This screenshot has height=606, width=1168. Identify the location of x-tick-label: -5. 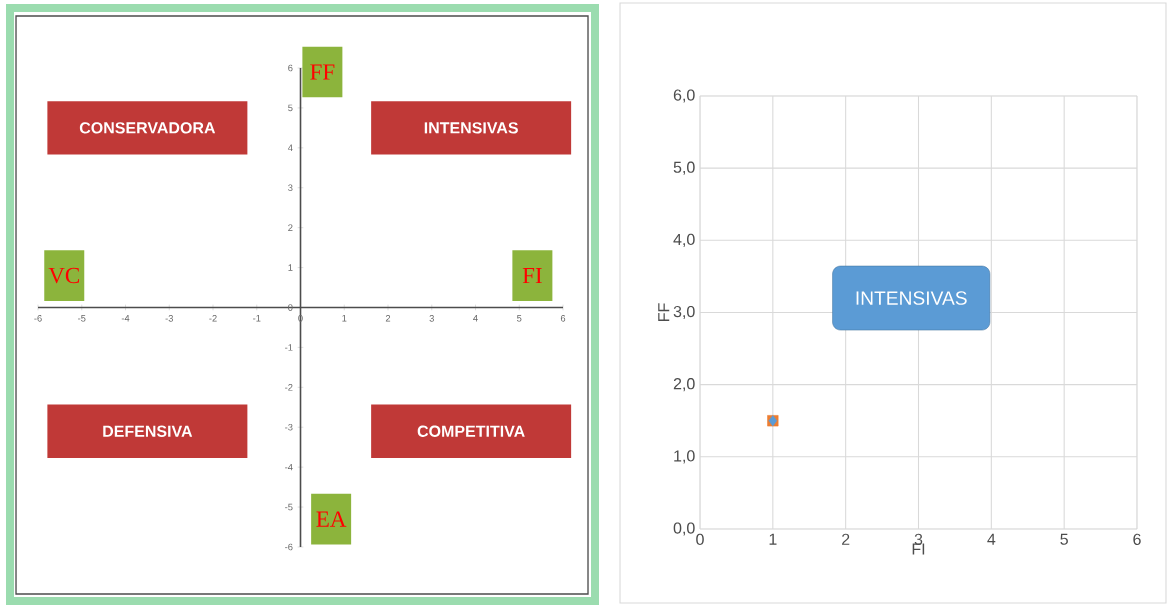
(82, 318).